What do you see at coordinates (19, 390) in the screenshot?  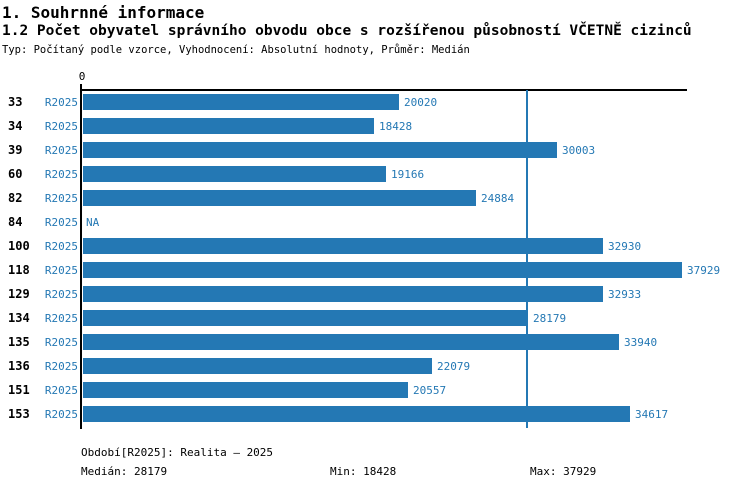 I see `row-category-label: 151` at bounding box center [19, 390].